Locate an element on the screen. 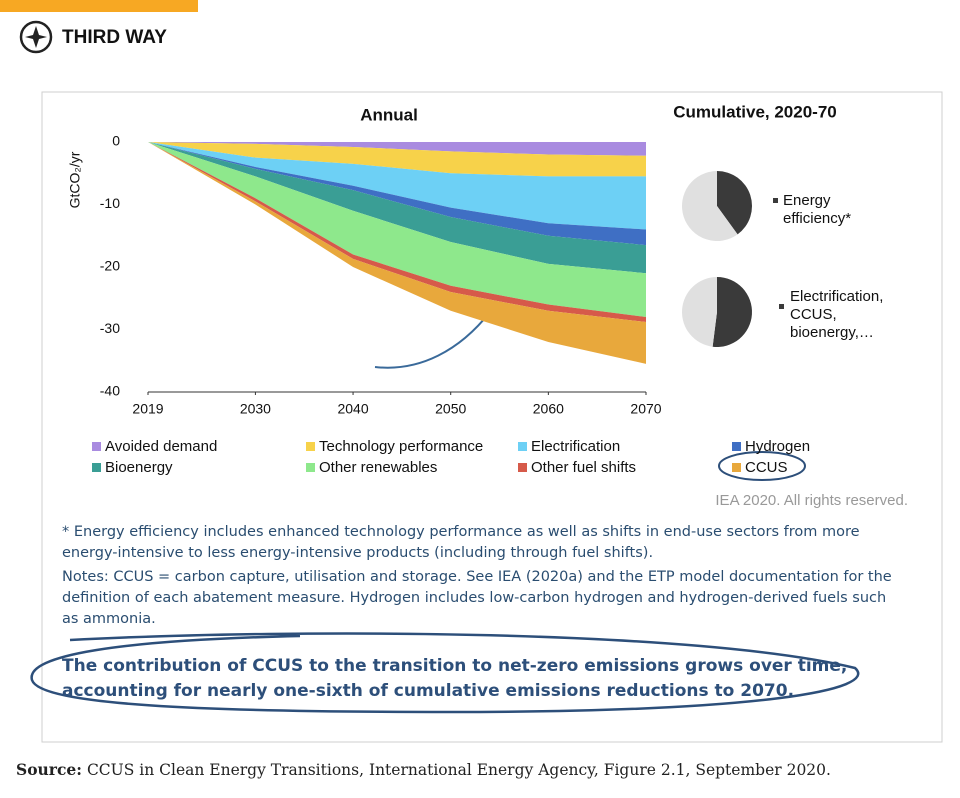 The height and width of the screenshot is (798, 960). legend-label: CCUS is located at coordinates (766, 467).